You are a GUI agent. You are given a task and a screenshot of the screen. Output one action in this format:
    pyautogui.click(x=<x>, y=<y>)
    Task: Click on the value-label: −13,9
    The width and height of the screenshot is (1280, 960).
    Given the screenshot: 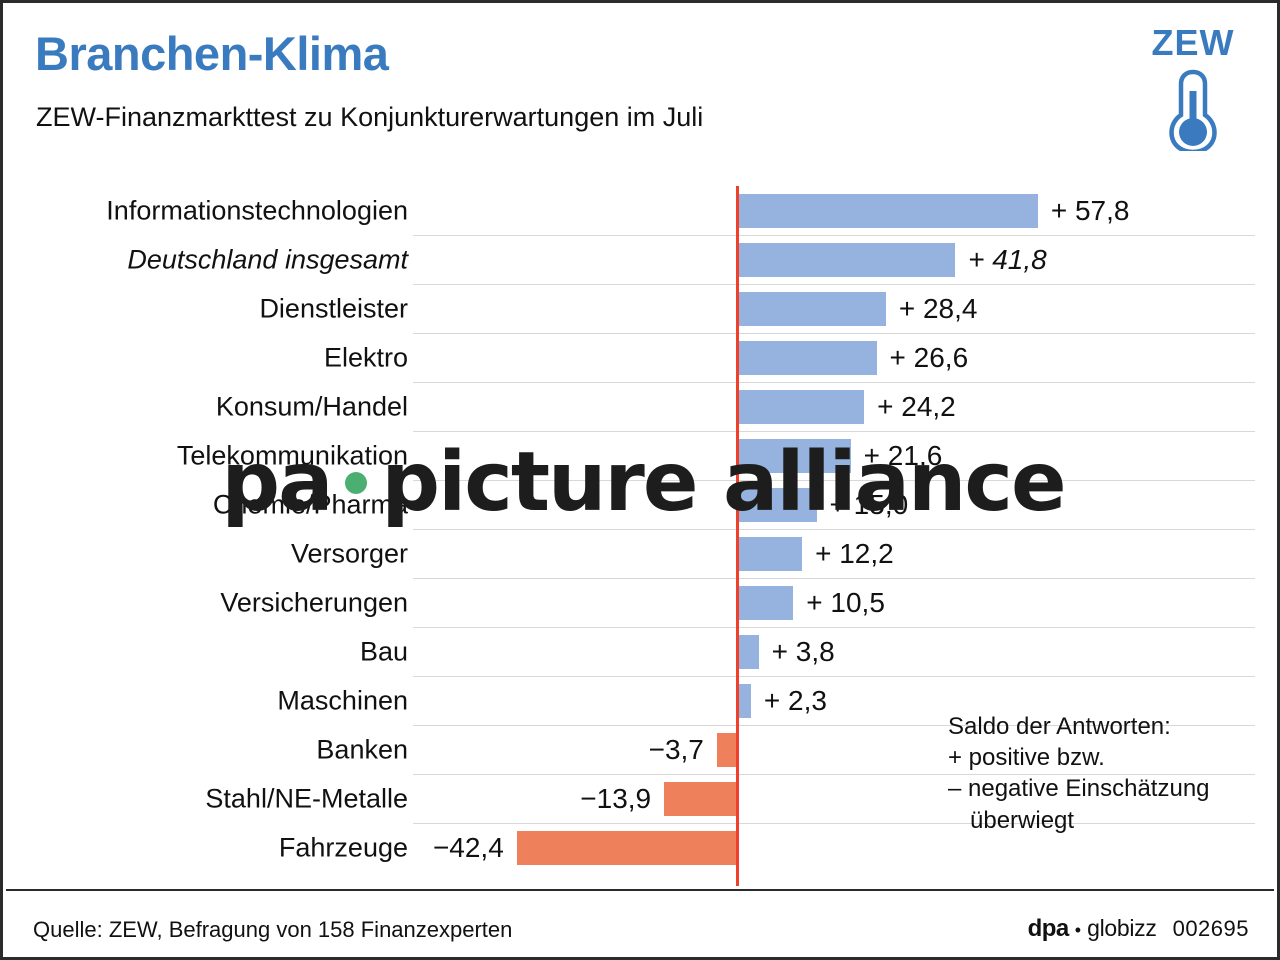 What is the action you would take?
    pyautogui.click(x=616, y=798)
    